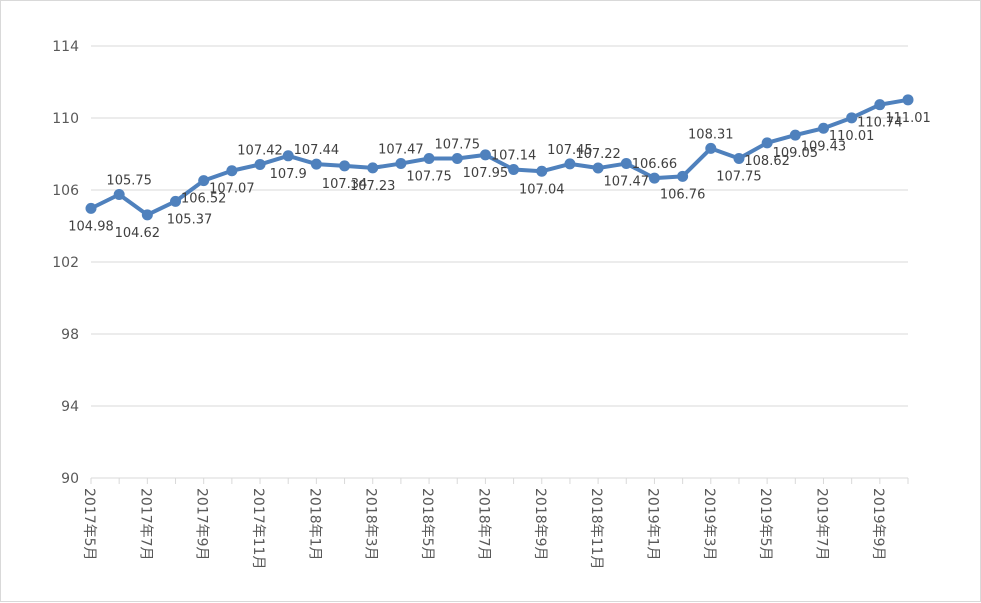  What do you see at coordinates (314, 524) in the screenshot?
I see `x-tick-label: 2018年1月` at bounding box center [314, 524].